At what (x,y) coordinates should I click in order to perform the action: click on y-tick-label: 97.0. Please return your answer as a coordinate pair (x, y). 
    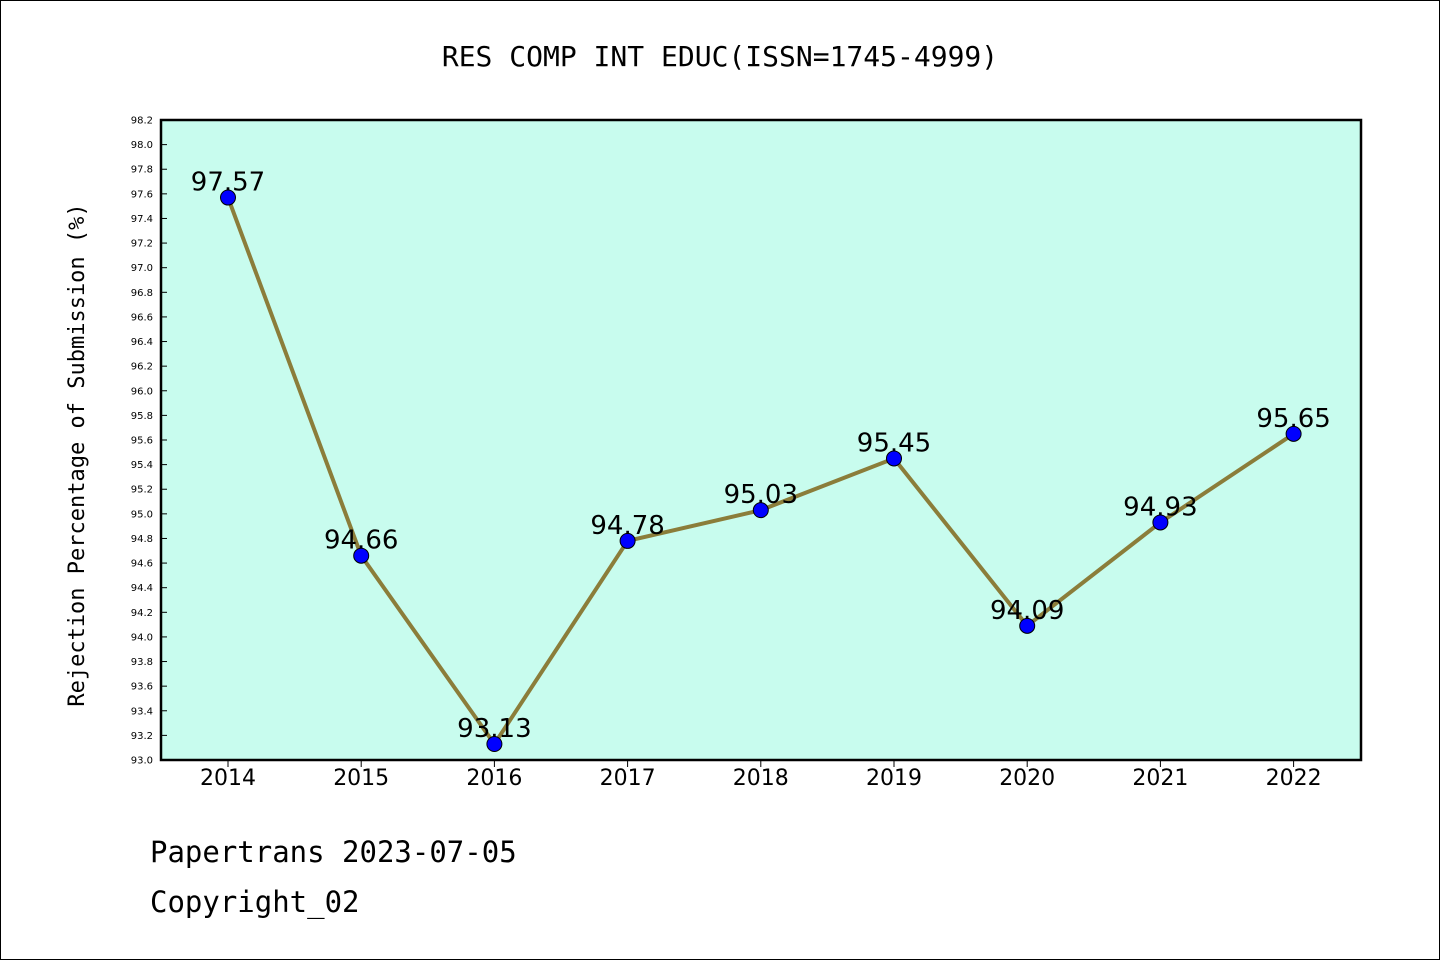
    Looking at the image, I should click on (142, 268).